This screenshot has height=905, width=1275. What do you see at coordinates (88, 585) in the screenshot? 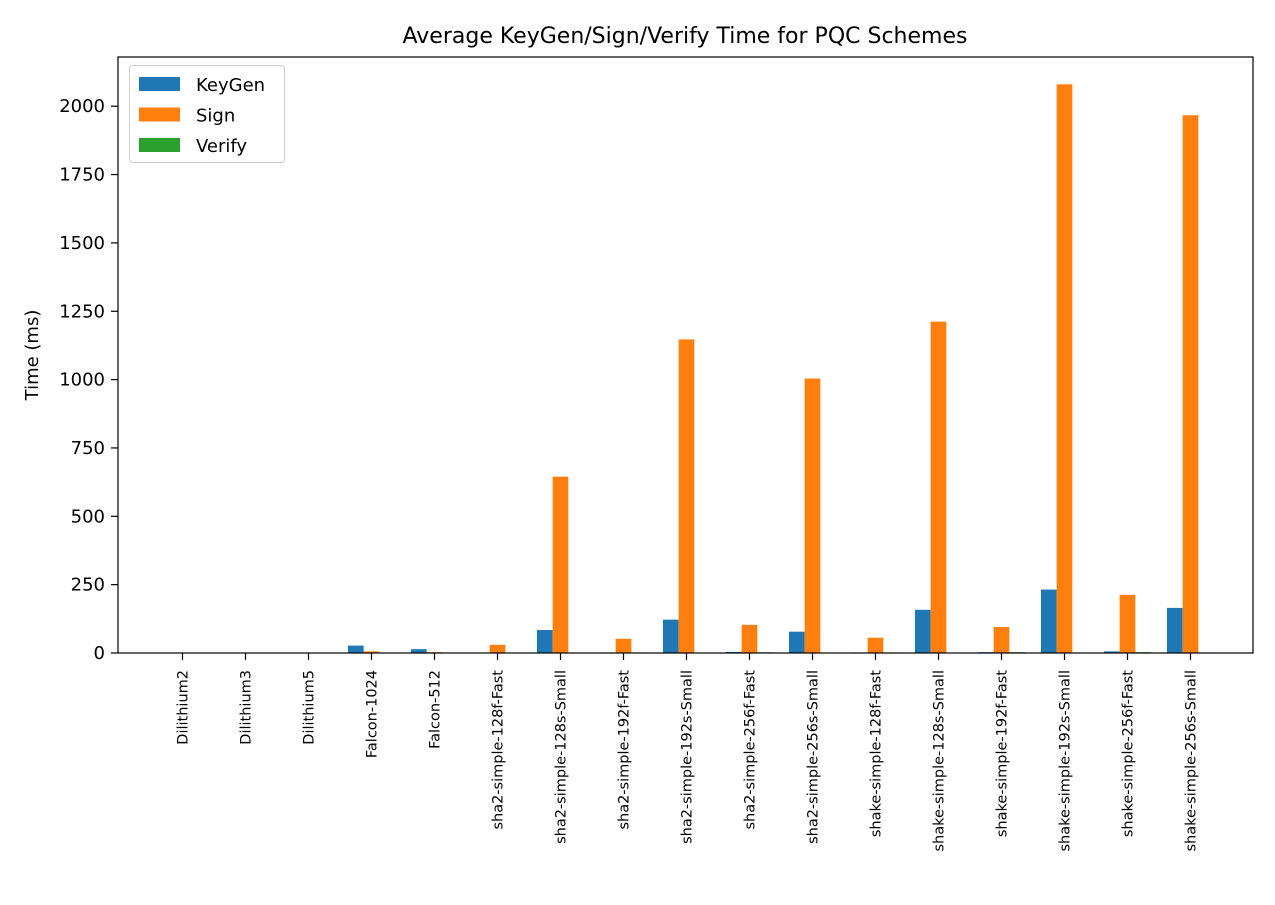
I see `y-tick-label: 250` at bounding box center [88, 585].